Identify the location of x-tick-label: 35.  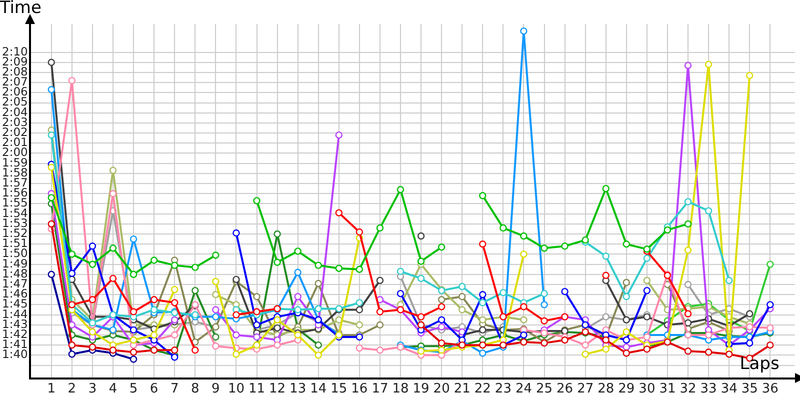
(749, 389).